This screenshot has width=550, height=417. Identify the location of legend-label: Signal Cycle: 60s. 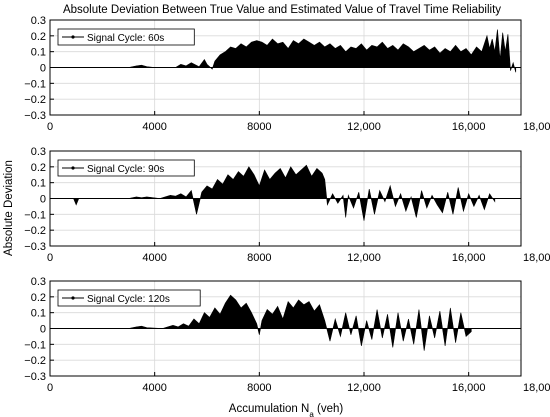
(125, 38).